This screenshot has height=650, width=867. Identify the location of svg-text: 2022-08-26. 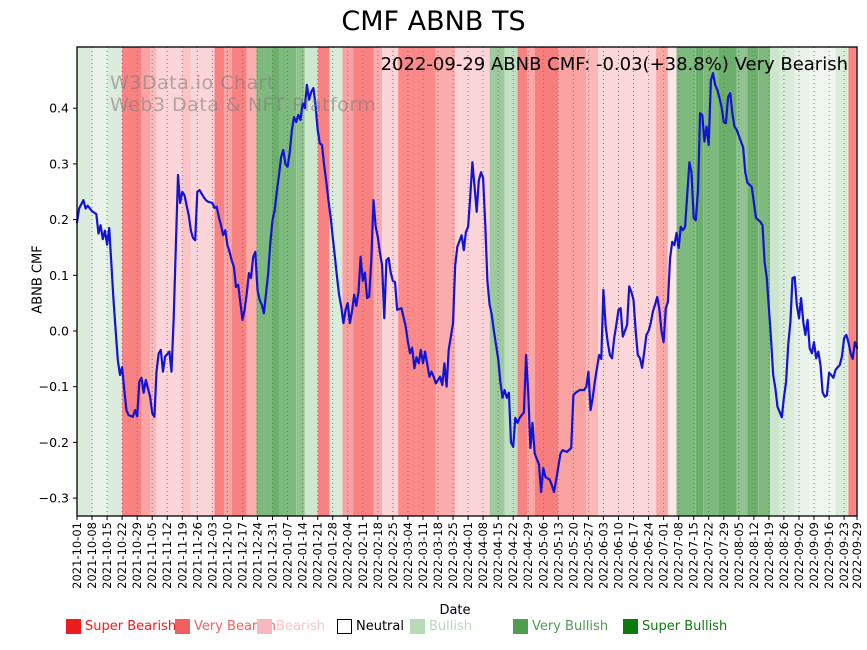
(784, 555).